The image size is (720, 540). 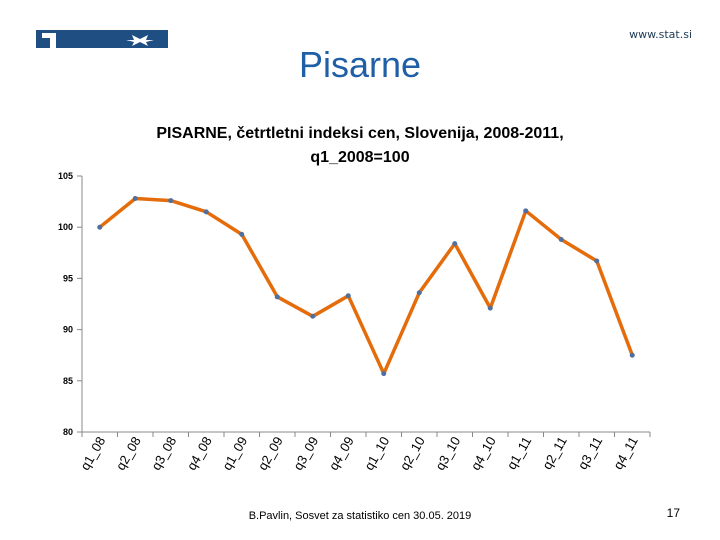 I want to click on x-tick-label: q4_09, so click(x=341, y=453).